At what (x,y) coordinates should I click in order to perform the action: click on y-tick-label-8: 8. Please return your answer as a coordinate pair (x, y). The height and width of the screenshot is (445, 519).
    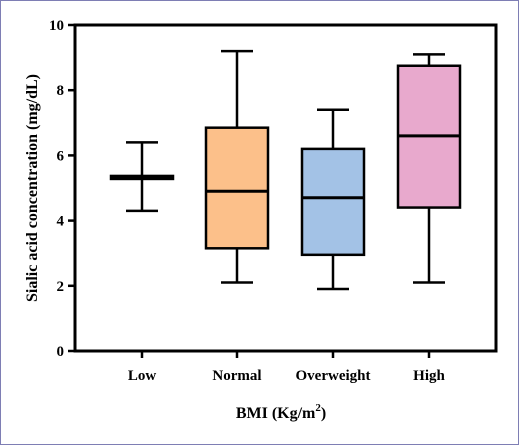
    Looking at the image, I should click on (61, 91).